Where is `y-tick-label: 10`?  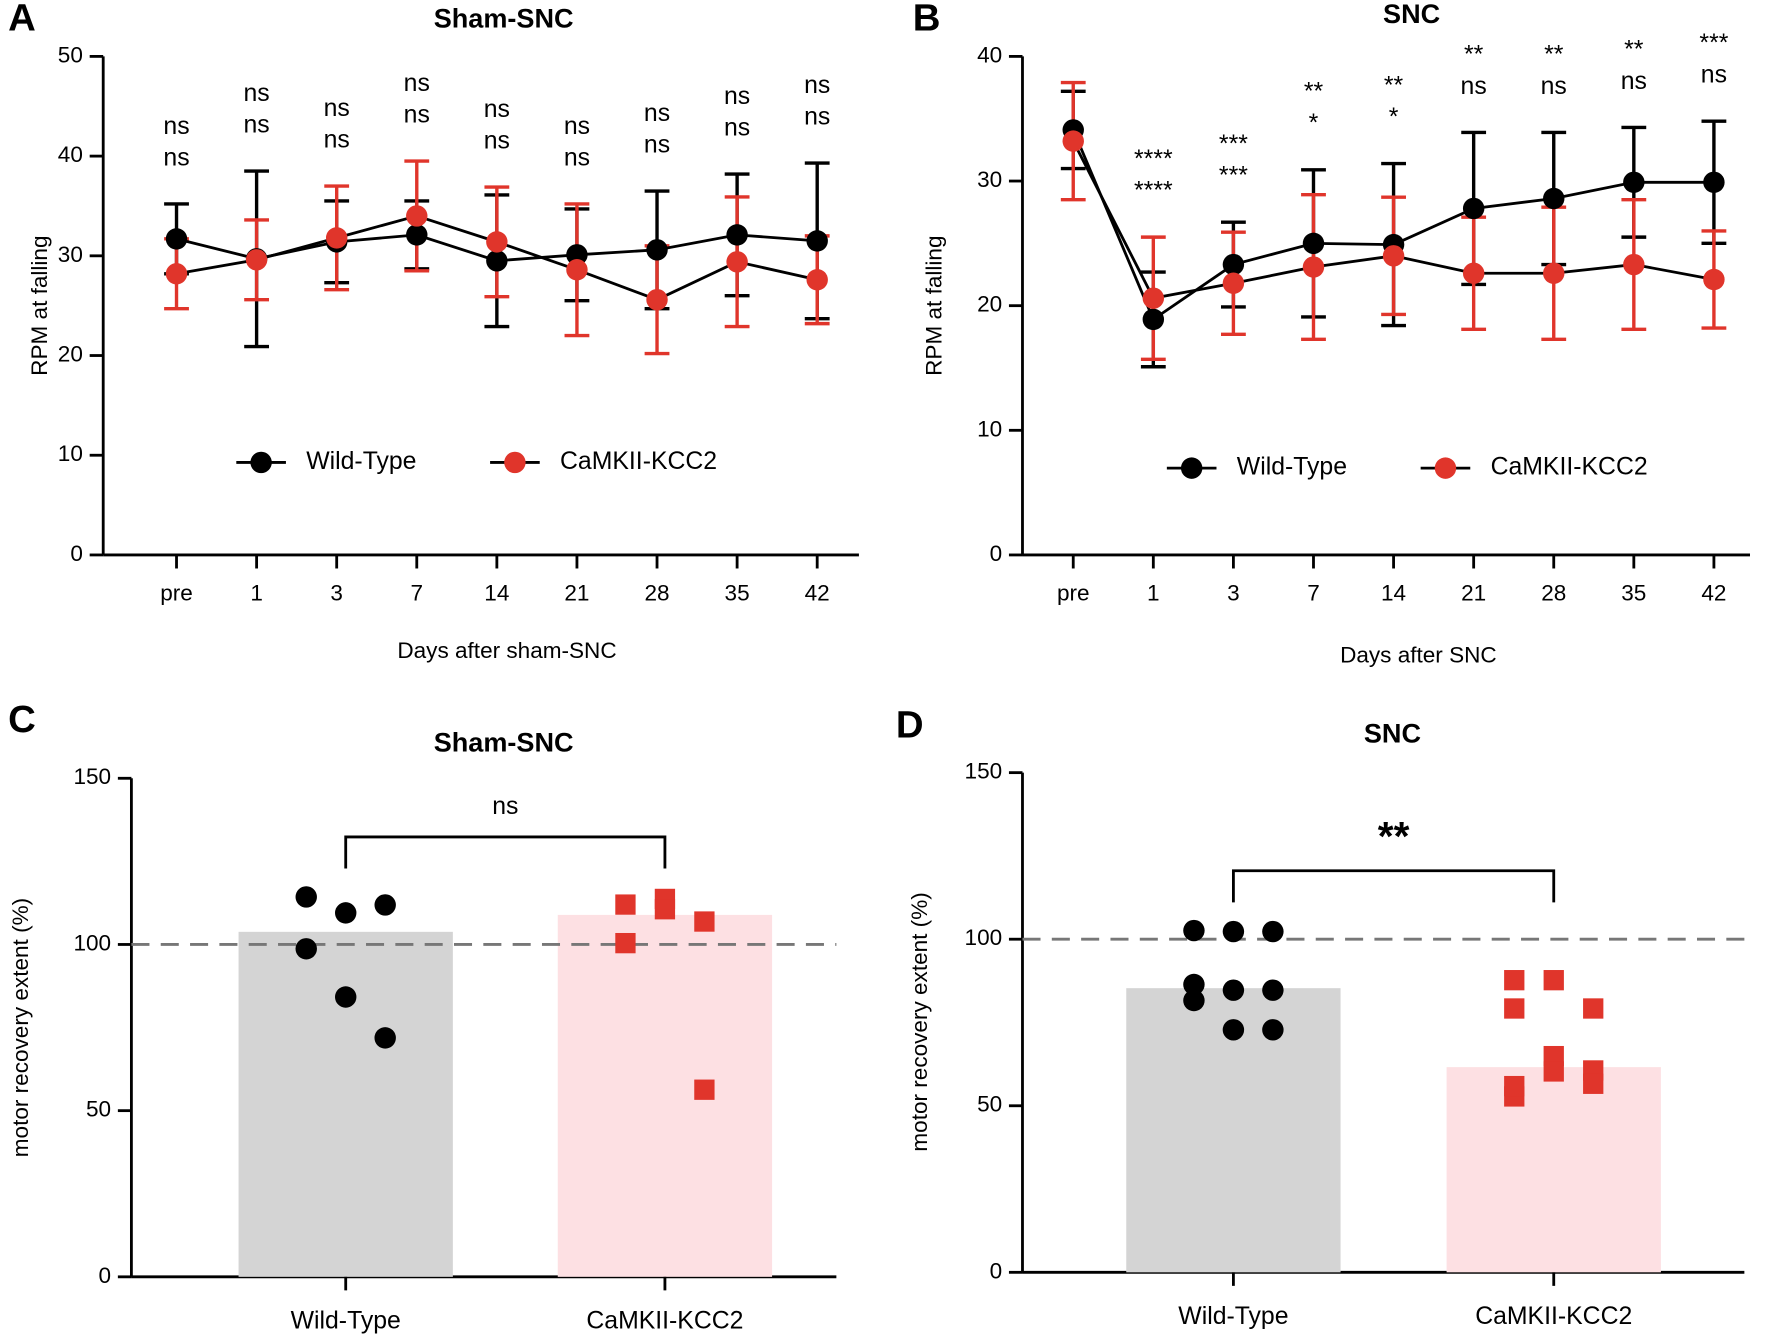 y-tick-label: 10 is located at coordinates (70, 453).